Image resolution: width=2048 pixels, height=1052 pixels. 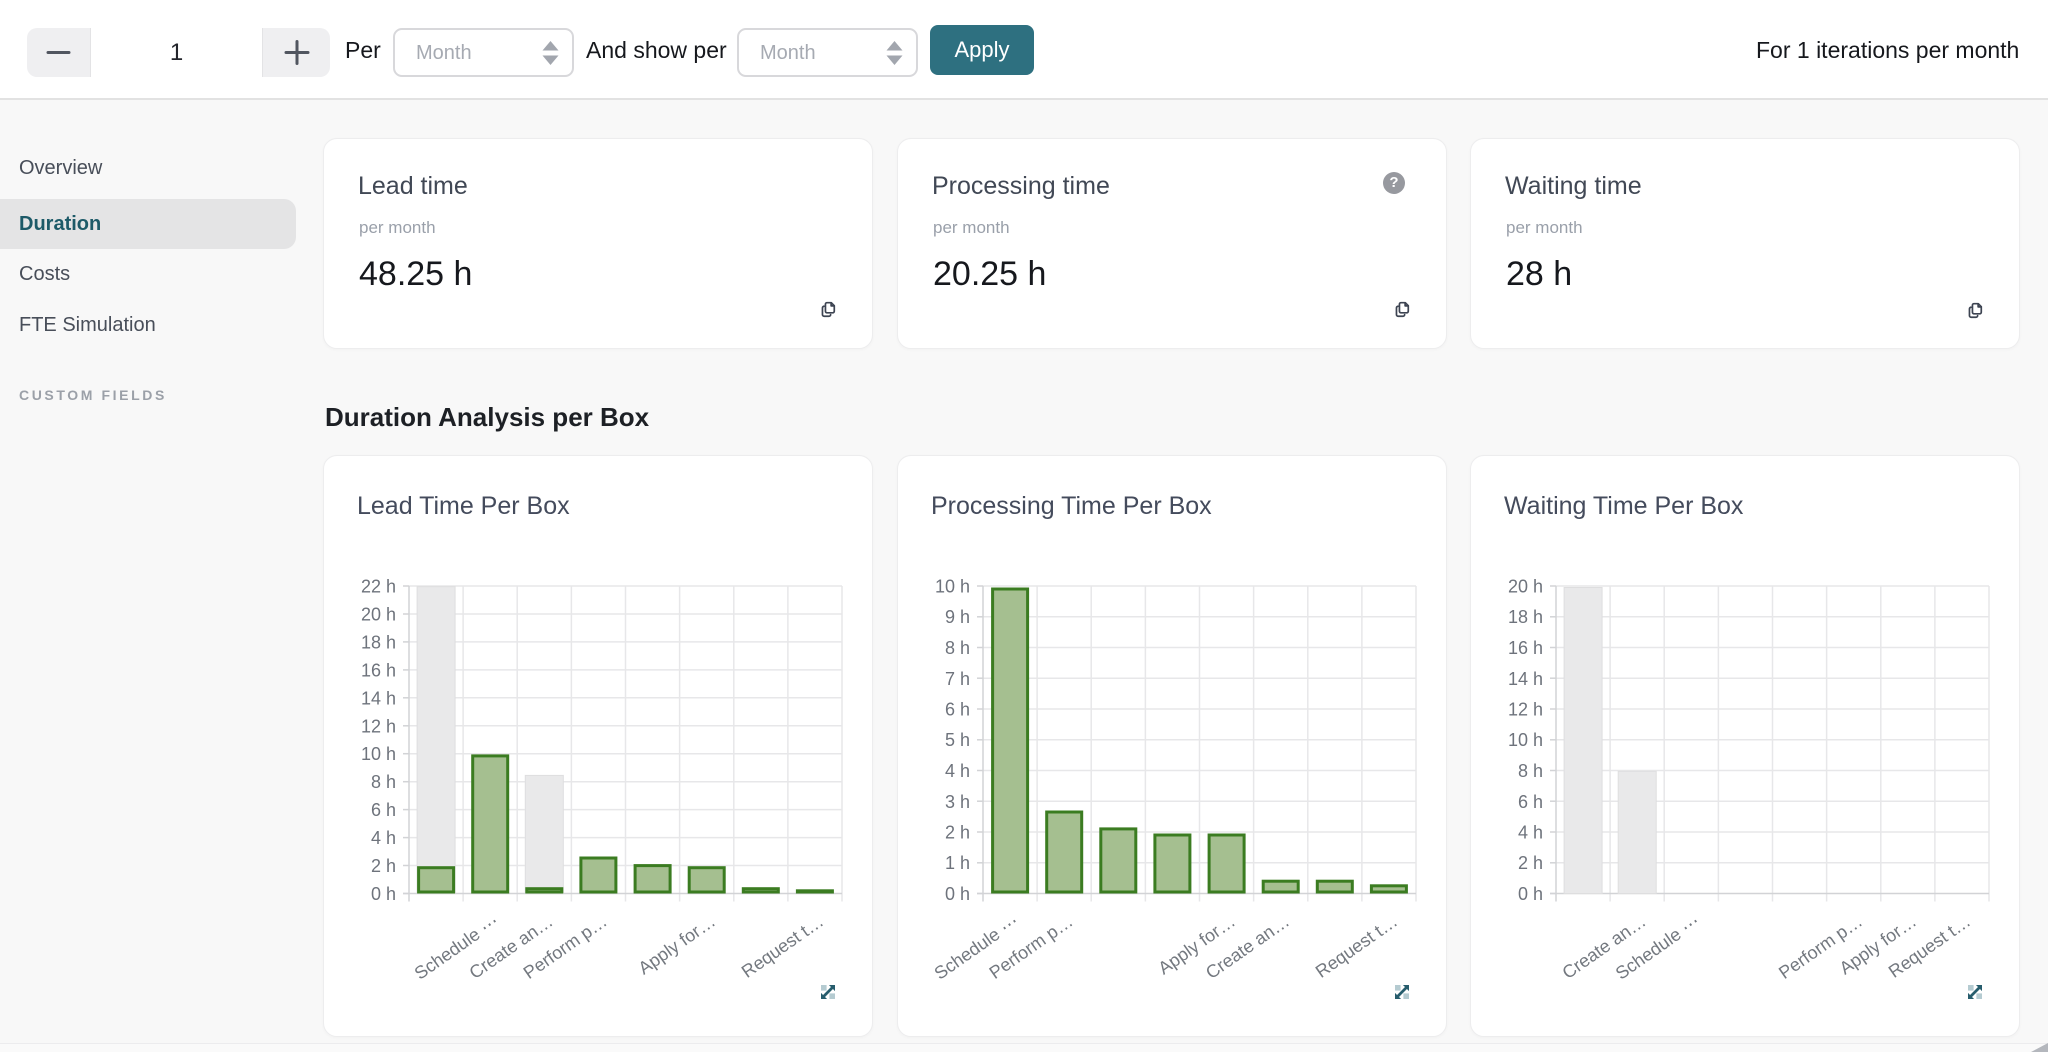 What do you see at coordinates (957, 617) in the screenshot?
I see `svg-text: 9 h` at bounding box center [957, 617].